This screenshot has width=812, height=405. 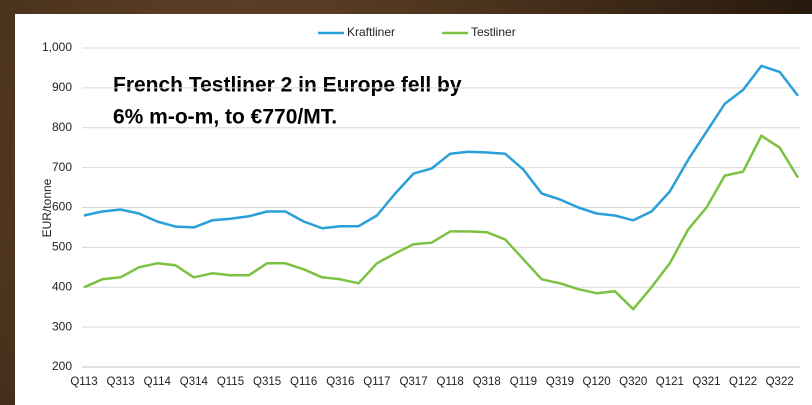 I want to click on x-tick-label: Q320, so click(x=633, y=382).